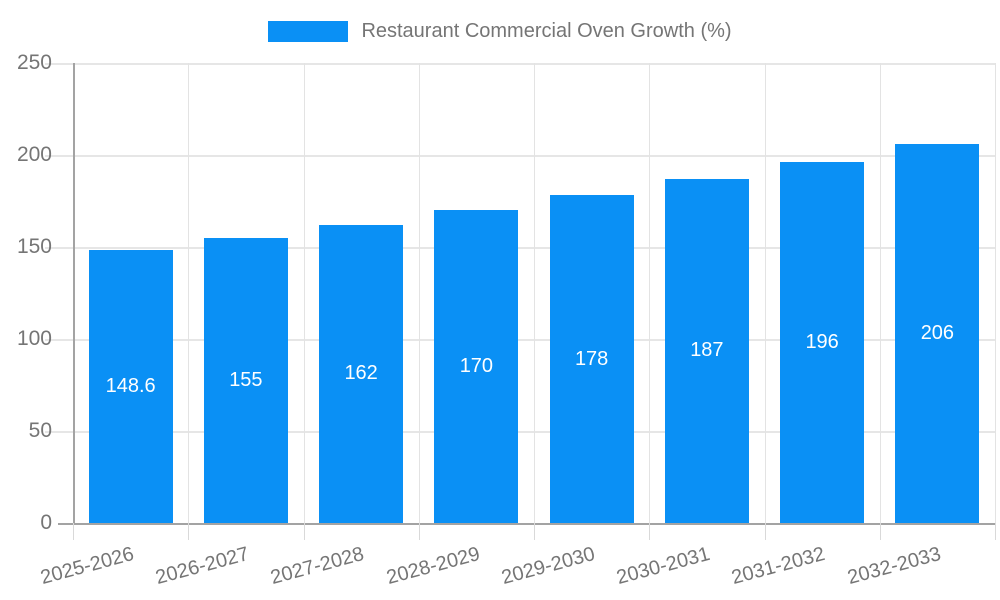 This screenshot has width=1000, height=600. I want to click on x-axis-category-label: 2028-2029, so click(433, 566).